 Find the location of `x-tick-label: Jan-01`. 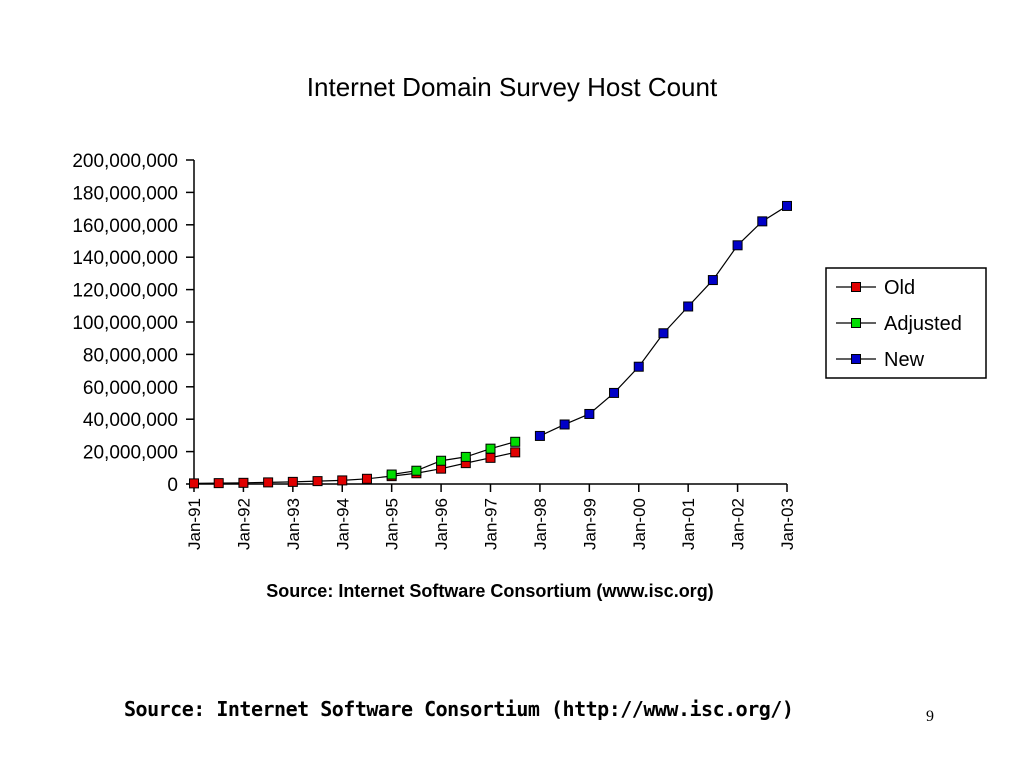

x-tick-label: Jan-01 is located at coordinates (688, 524).